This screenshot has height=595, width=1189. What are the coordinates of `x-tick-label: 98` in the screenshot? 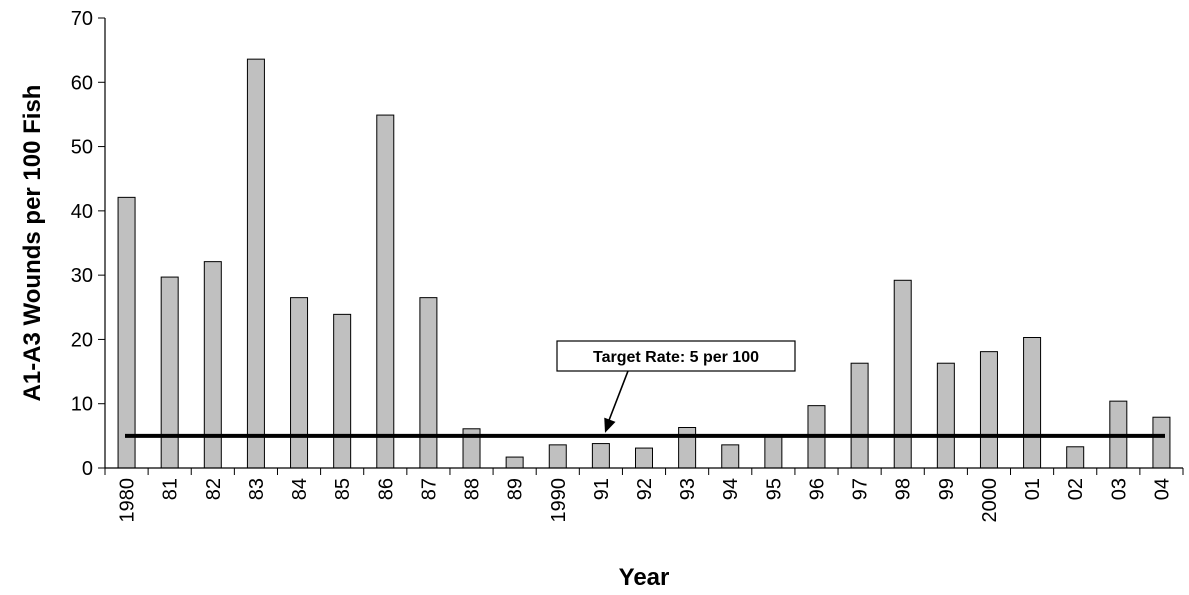 It's located at (904, 489).